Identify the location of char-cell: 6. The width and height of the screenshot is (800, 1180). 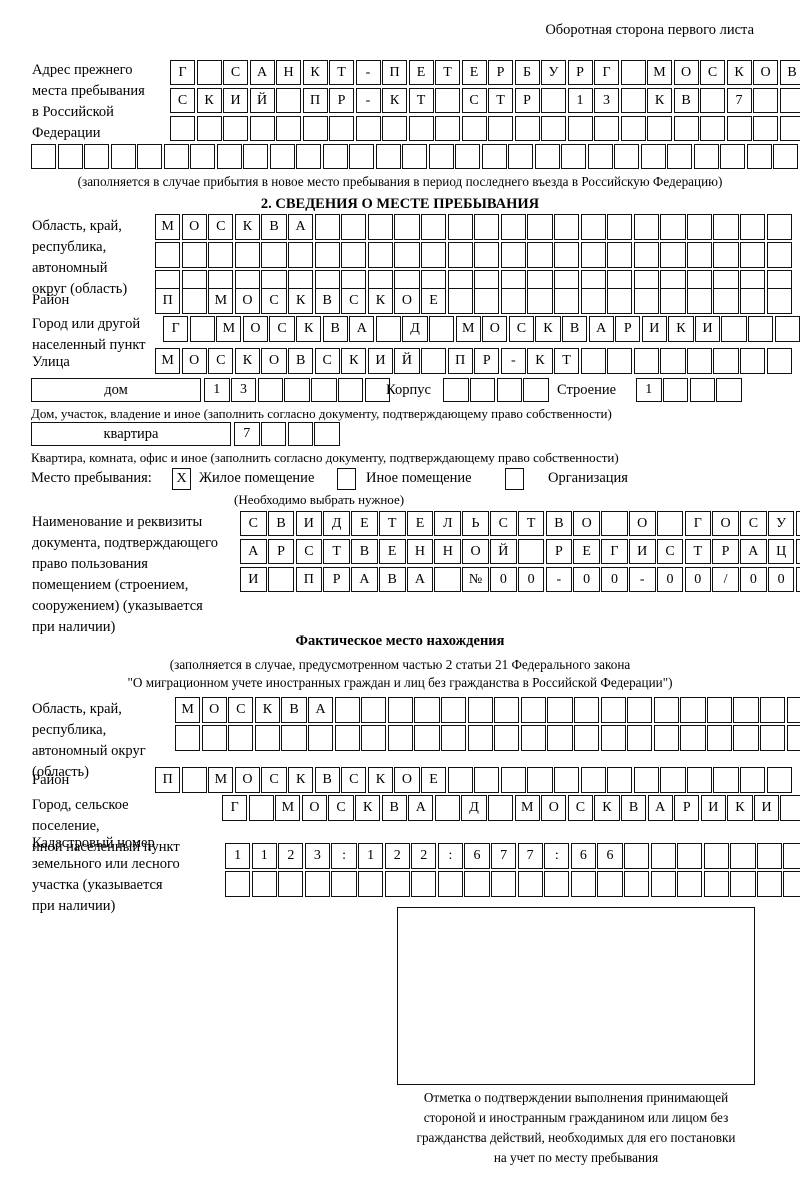
(477, 856).